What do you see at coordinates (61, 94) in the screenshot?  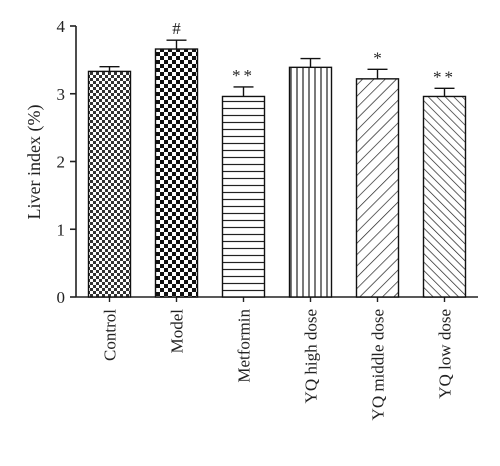 I see `y-tick-label: 3` at bounding box center [61, 94].